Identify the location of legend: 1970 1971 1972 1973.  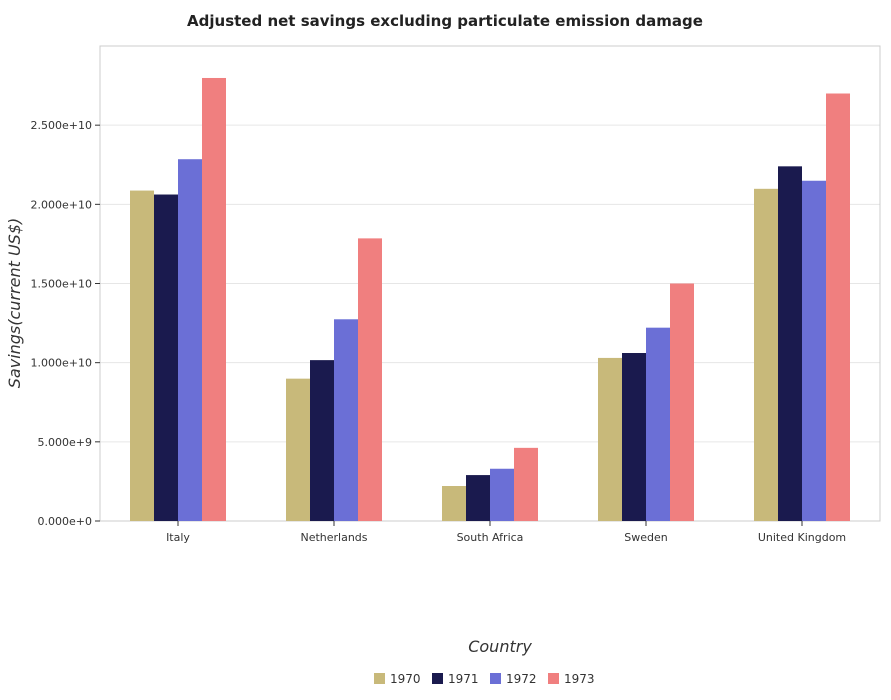
(484, 679).